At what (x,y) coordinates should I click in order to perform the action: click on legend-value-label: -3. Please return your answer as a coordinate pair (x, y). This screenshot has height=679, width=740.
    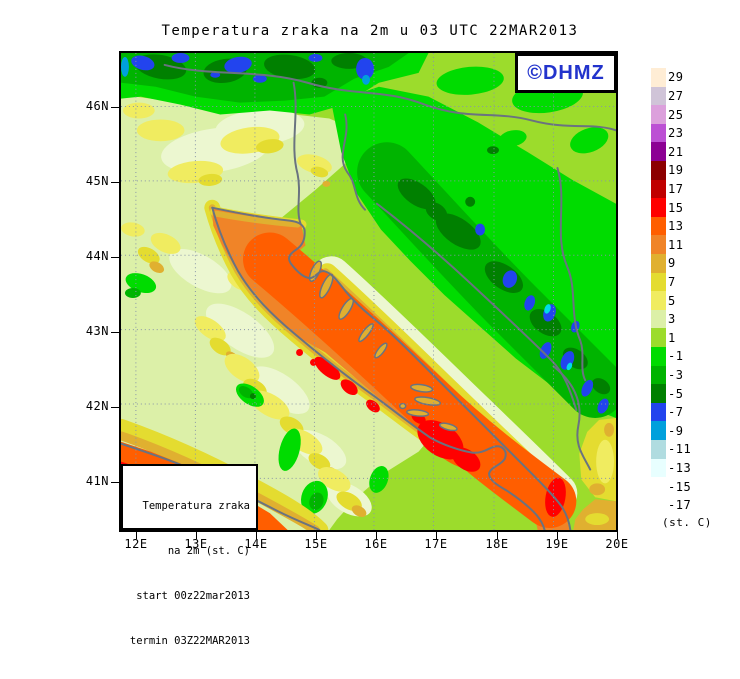
    Looking at the image, I should click on (676, 374).